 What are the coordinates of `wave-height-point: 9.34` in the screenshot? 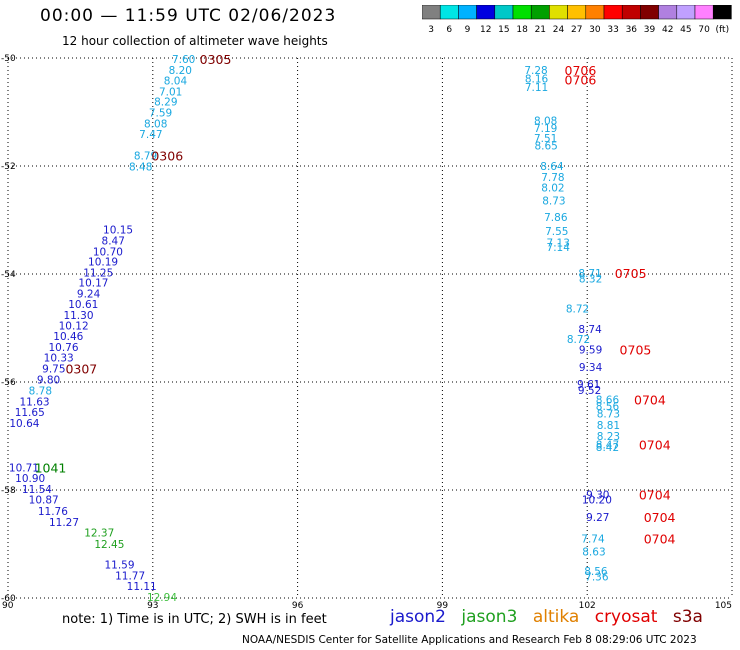 It's located at (591, 368).